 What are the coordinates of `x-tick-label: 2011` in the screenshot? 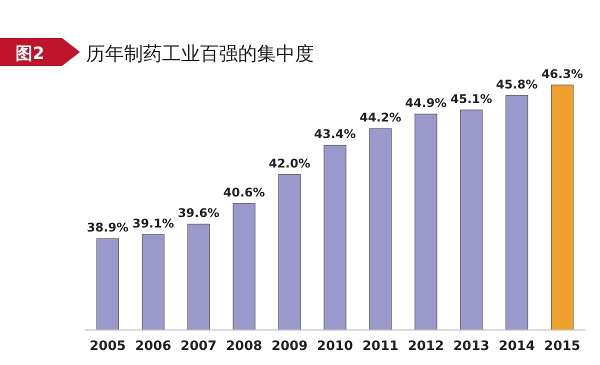 It's located at (380, 346).